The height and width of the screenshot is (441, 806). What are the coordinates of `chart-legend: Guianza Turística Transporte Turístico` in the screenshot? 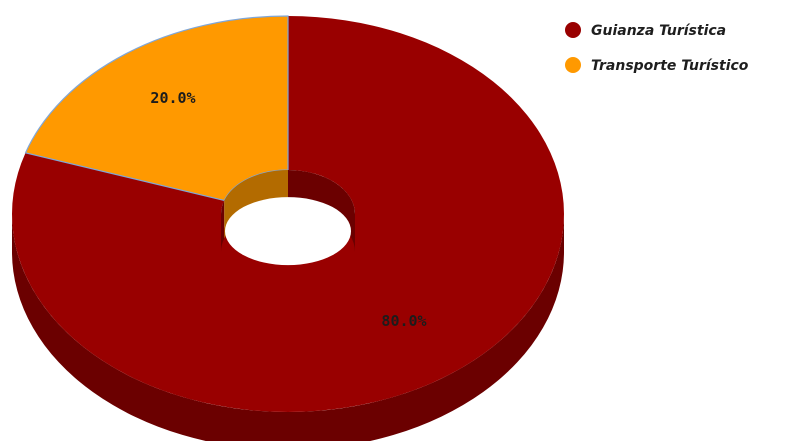 It's located at (657, 48).